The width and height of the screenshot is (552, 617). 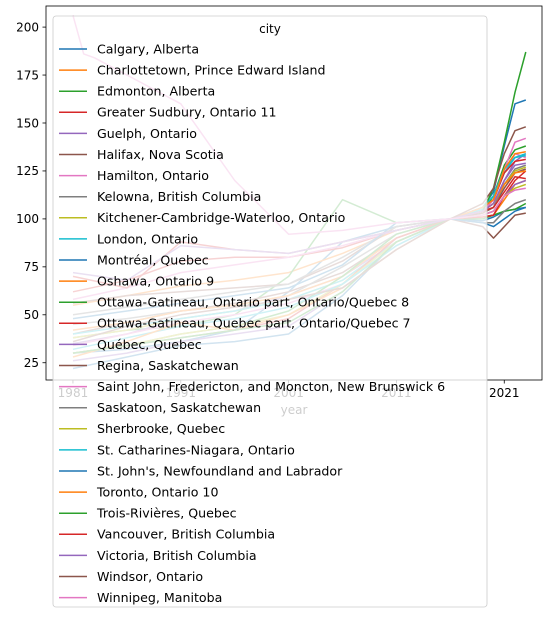 I want to click on legend-label: Trois-Rivières, Quebec, so click(x=166, y=513).